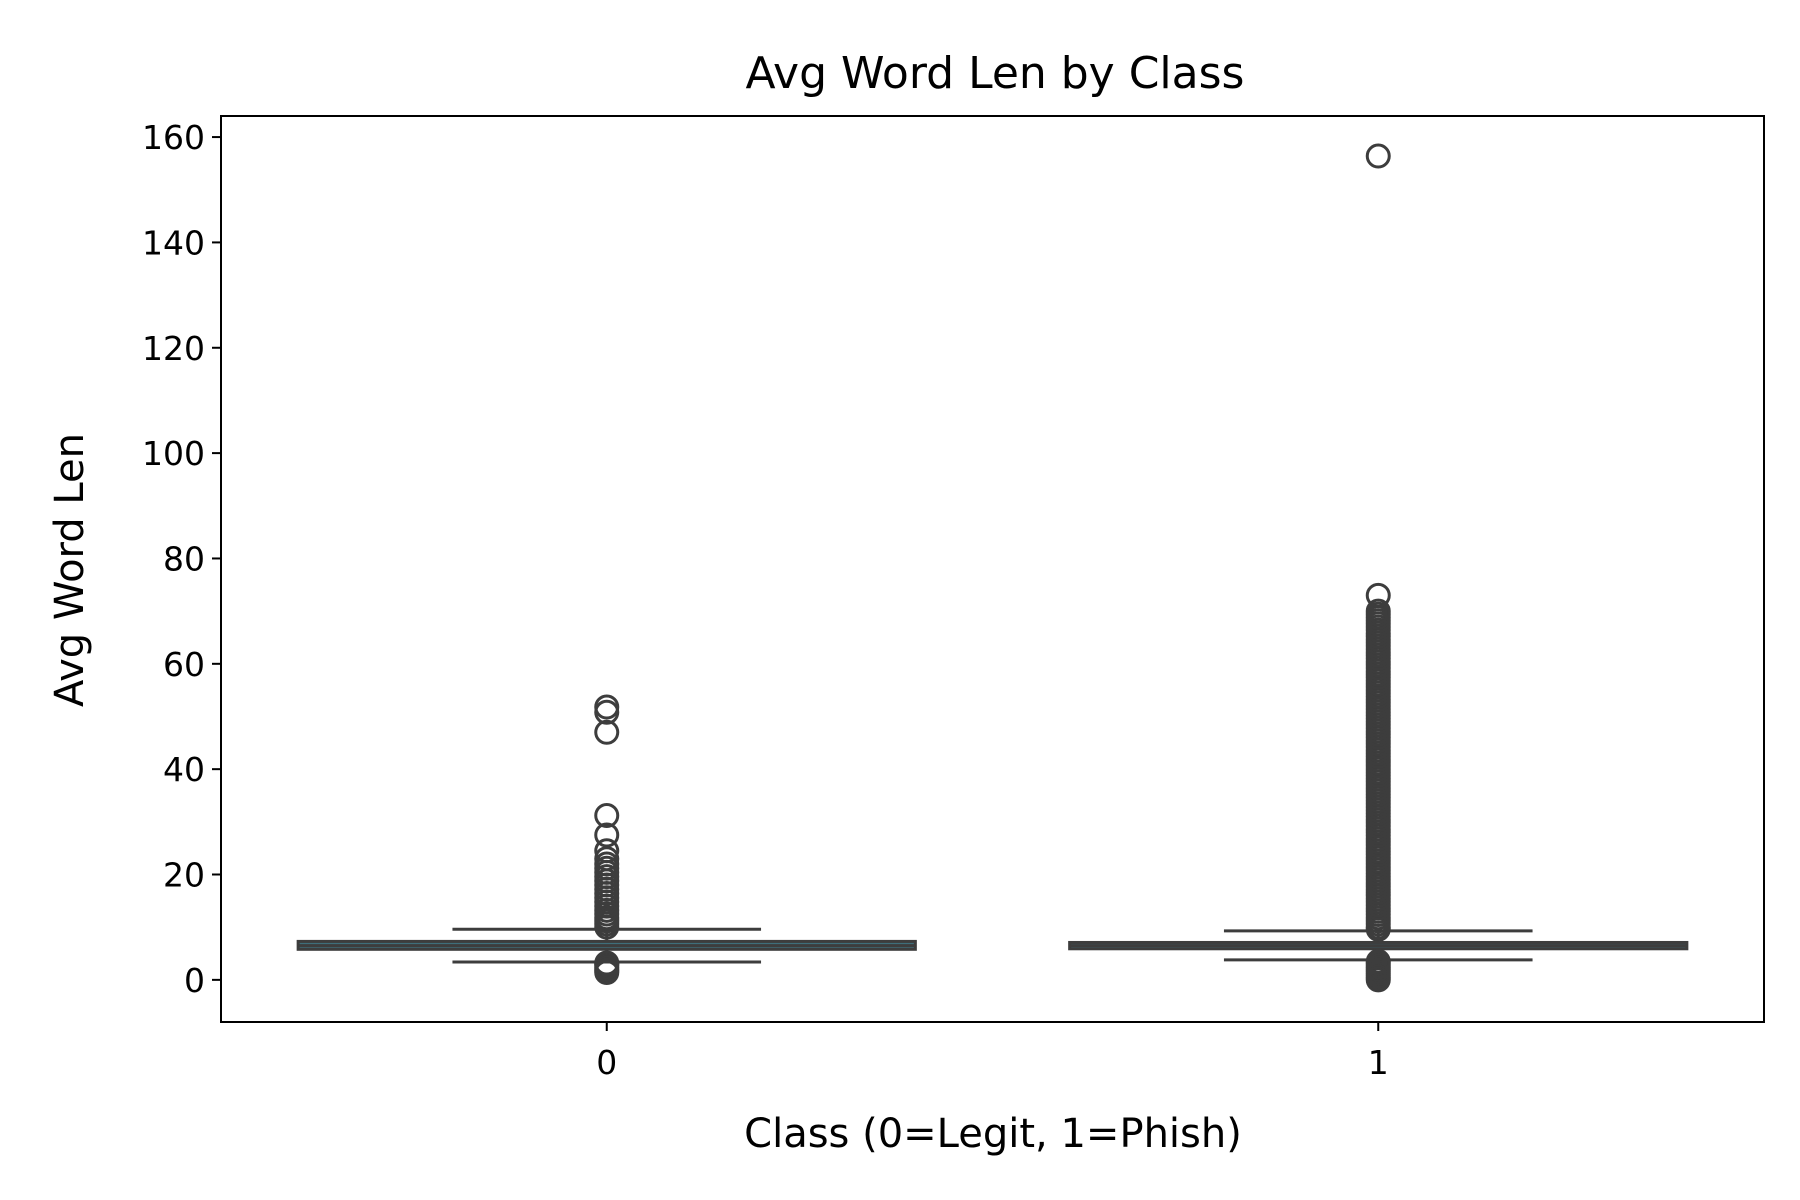 The width and height of the screenshot is (1800, 1200). Describe the element at coordinates (995, 73) in the screenshot. I see `chart-title: Avg Word Len by Class` at that location.